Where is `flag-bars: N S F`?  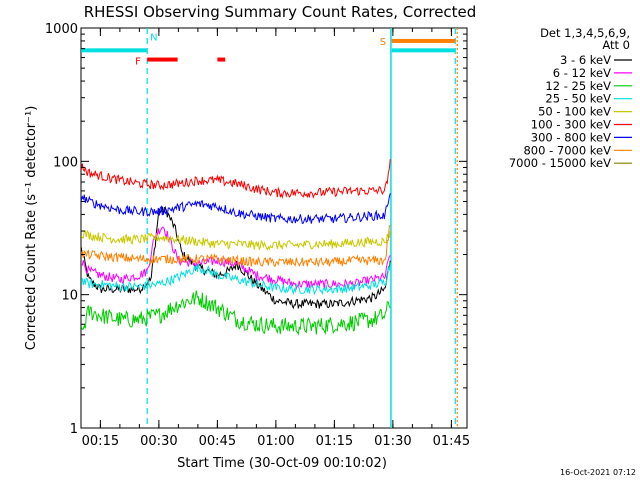 flag-bars: N S F is located at coordinates (268, 50).